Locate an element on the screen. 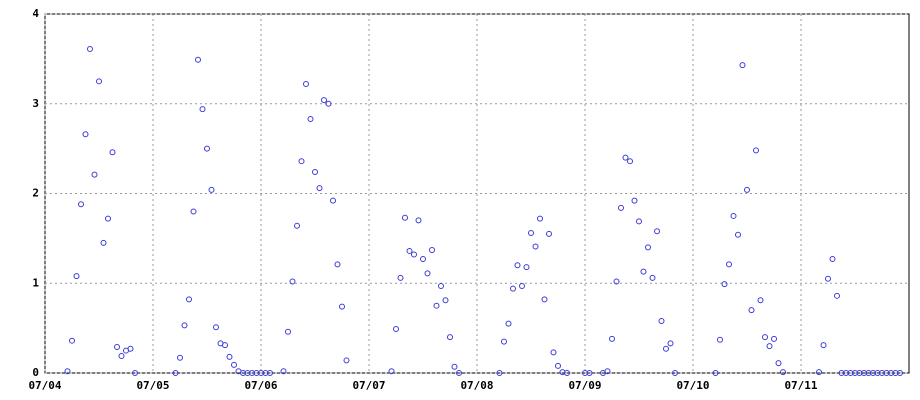 The width and height of the screenshot is (920, 400). x-tick-label: 07/08 is located at coordinates (476, 385).